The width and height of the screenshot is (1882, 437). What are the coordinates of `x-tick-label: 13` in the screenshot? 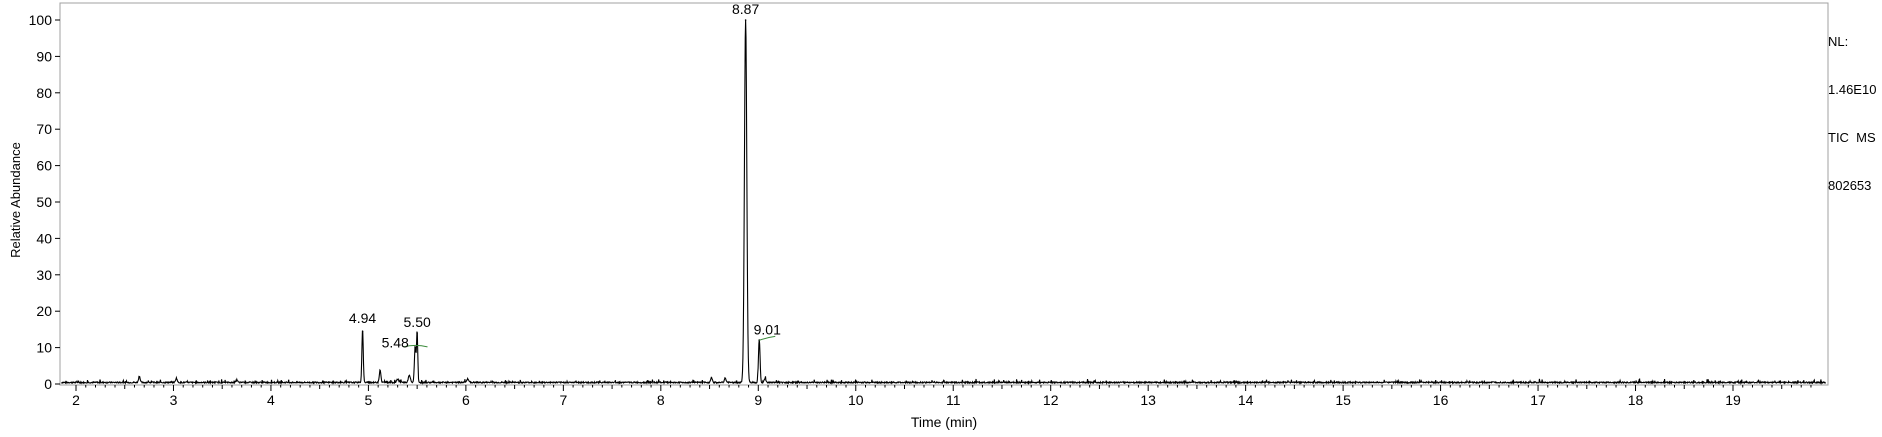 It's located at (1148, 400).